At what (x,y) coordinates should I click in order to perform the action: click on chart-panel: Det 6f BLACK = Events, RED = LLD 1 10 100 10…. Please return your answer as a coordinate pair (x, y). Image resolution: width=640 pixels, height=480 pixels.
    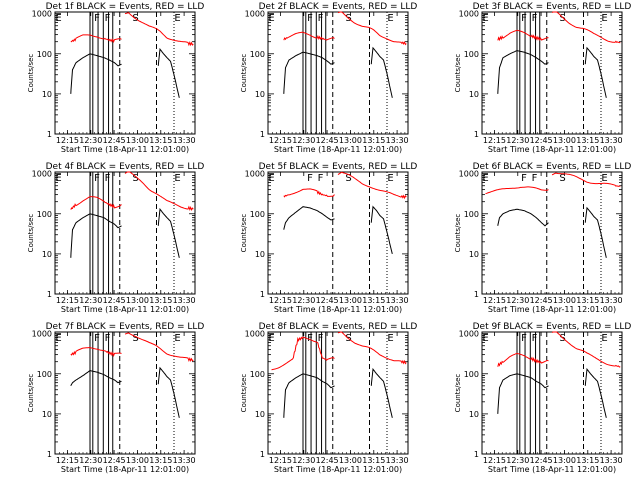
    Looking at the image, I should click on (542, 238).